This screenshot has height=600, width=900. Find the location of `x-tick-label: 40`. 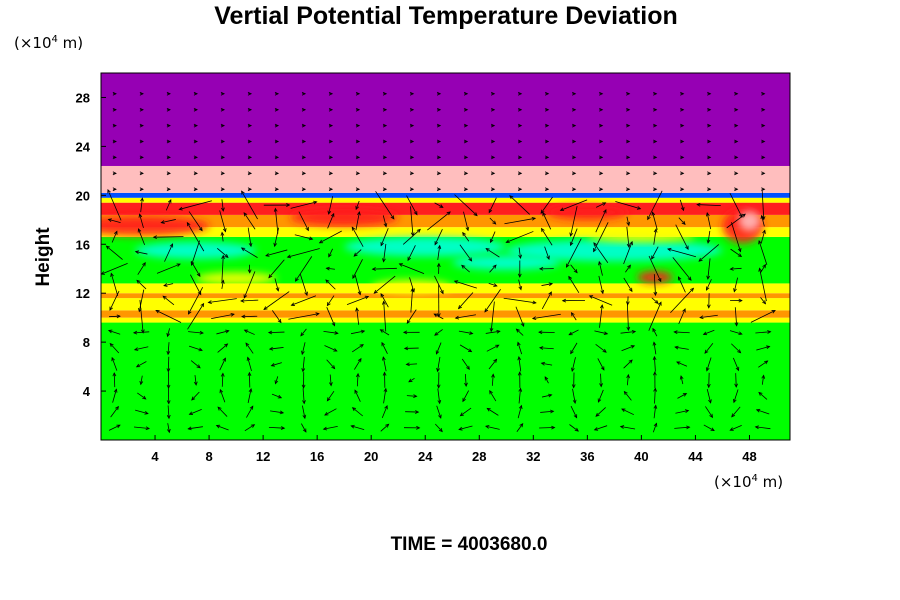

x-tick-label: 40 is located at coordinates (641, 456).